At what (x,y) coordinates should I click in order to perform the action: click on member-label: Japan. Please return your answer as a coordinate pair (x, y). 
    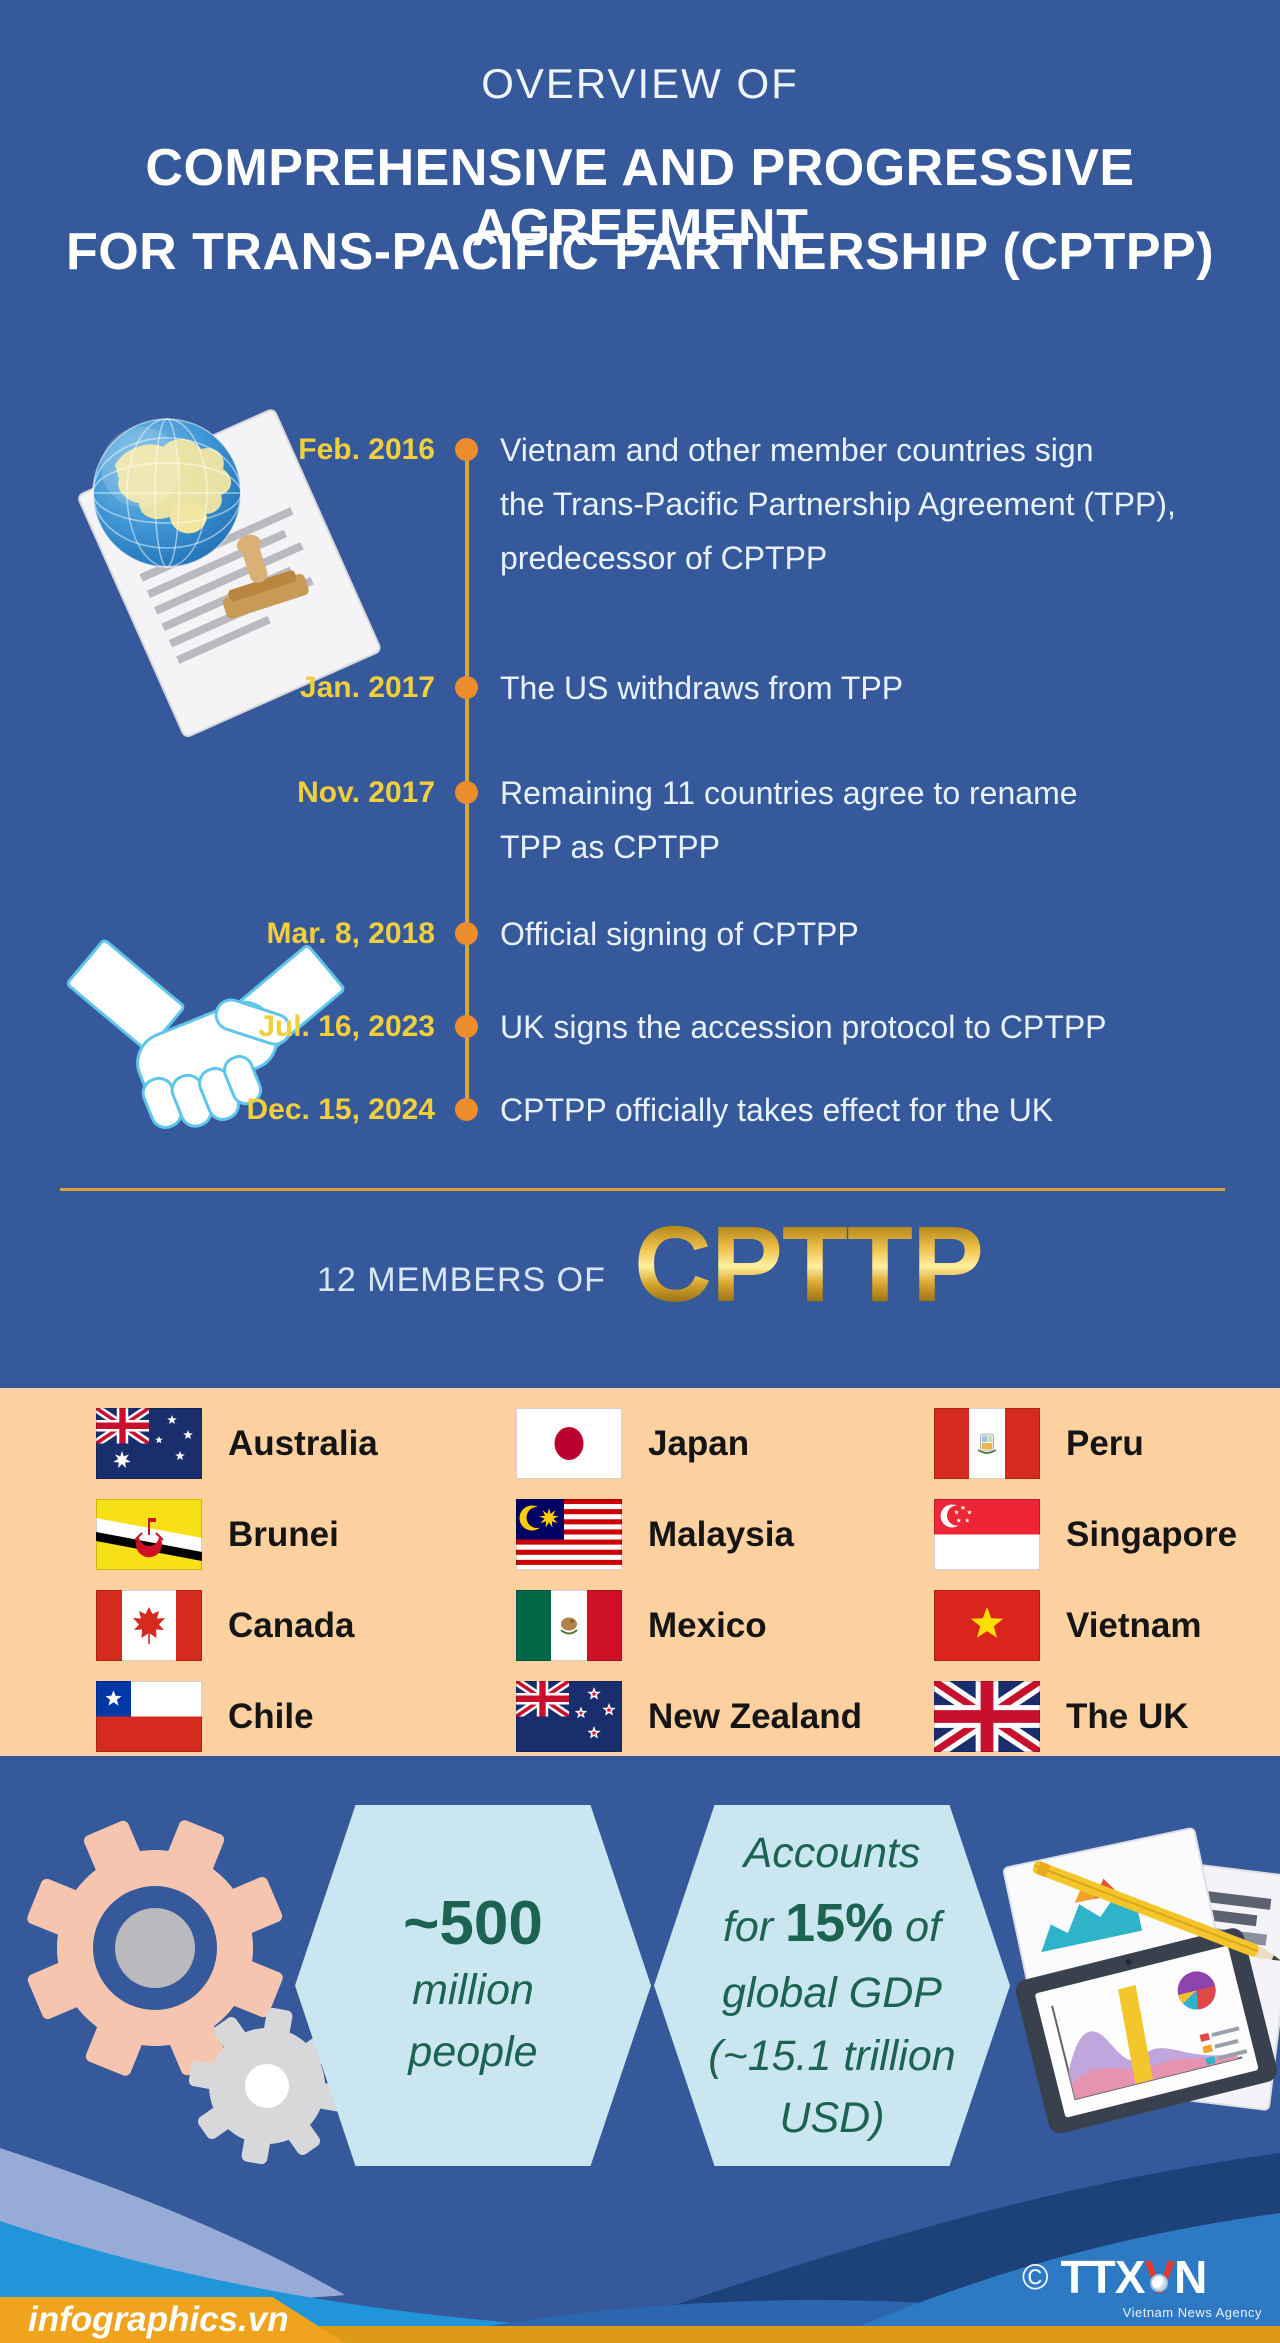
    Looking at the image, I should click on (699, 1443).